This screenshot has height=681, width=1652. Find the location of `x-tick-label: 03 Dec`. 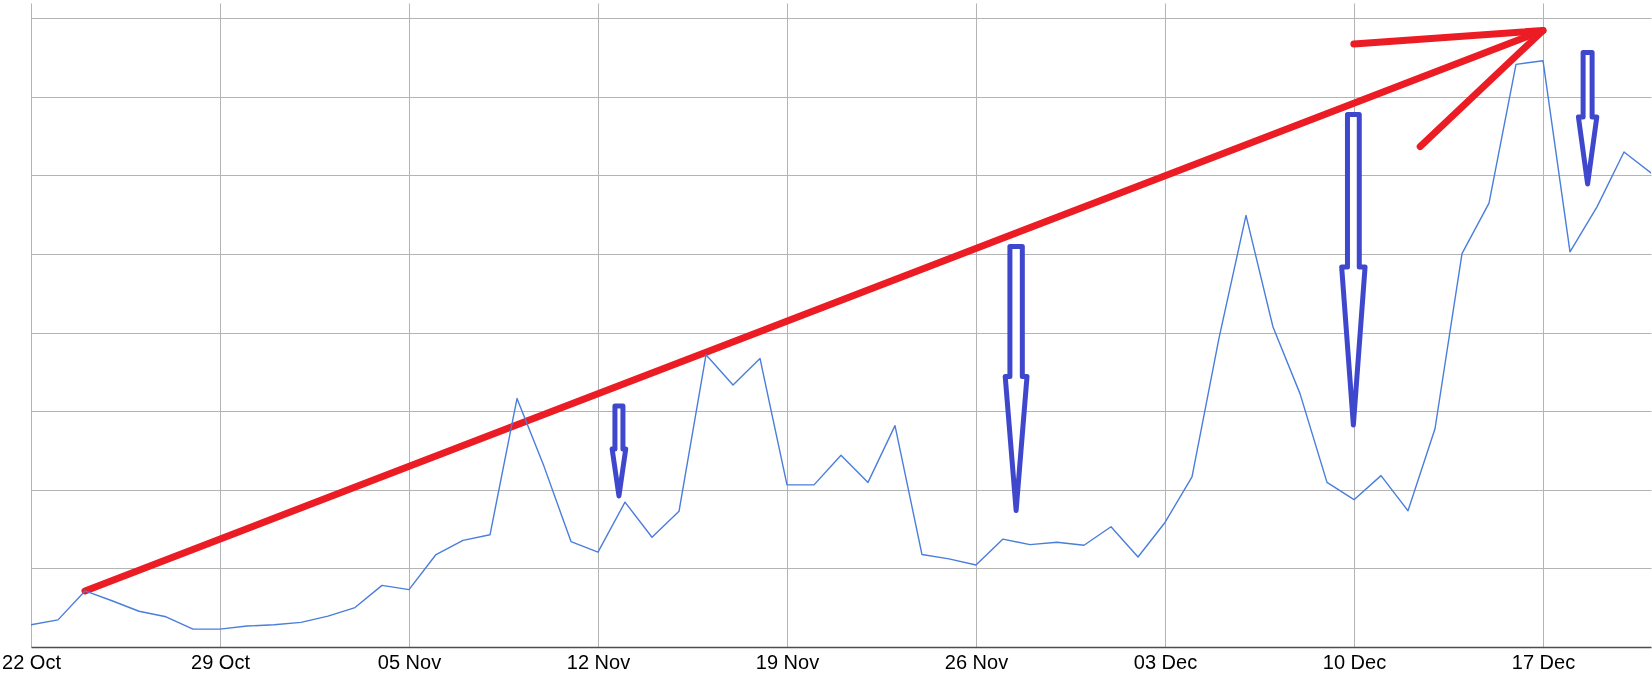

x-tick-label: 03 Dec is located at coordinates (1165, 661).